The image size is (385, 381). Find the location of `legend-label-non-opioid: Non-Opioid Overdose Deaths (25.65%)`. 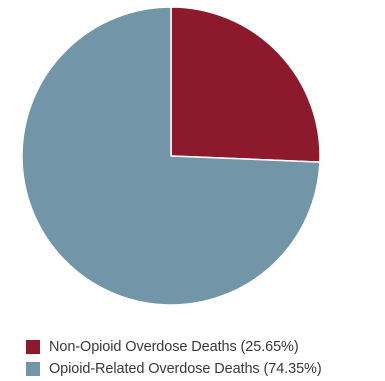

legend-label-non-opioid: Non-Opioid Overdose Deaths (25.65%) is located at coordinates (174, 347).